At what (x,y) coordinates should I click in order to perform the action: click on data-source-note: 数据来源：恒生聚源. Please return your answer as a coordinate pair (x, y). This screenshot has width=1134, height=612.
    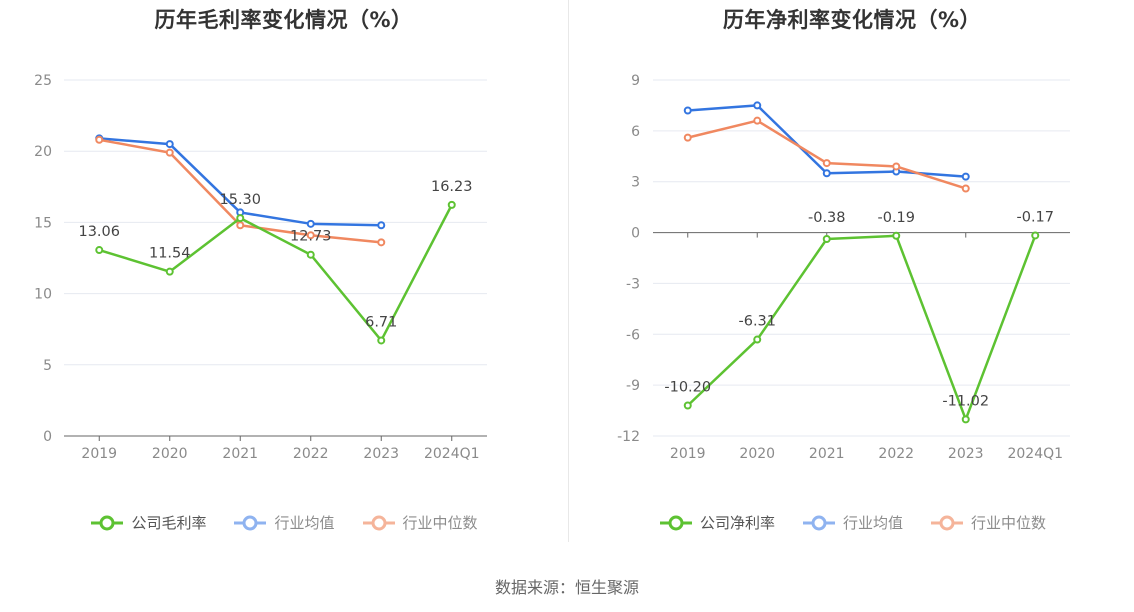
    Looking at the image, I should click on (566, 587).